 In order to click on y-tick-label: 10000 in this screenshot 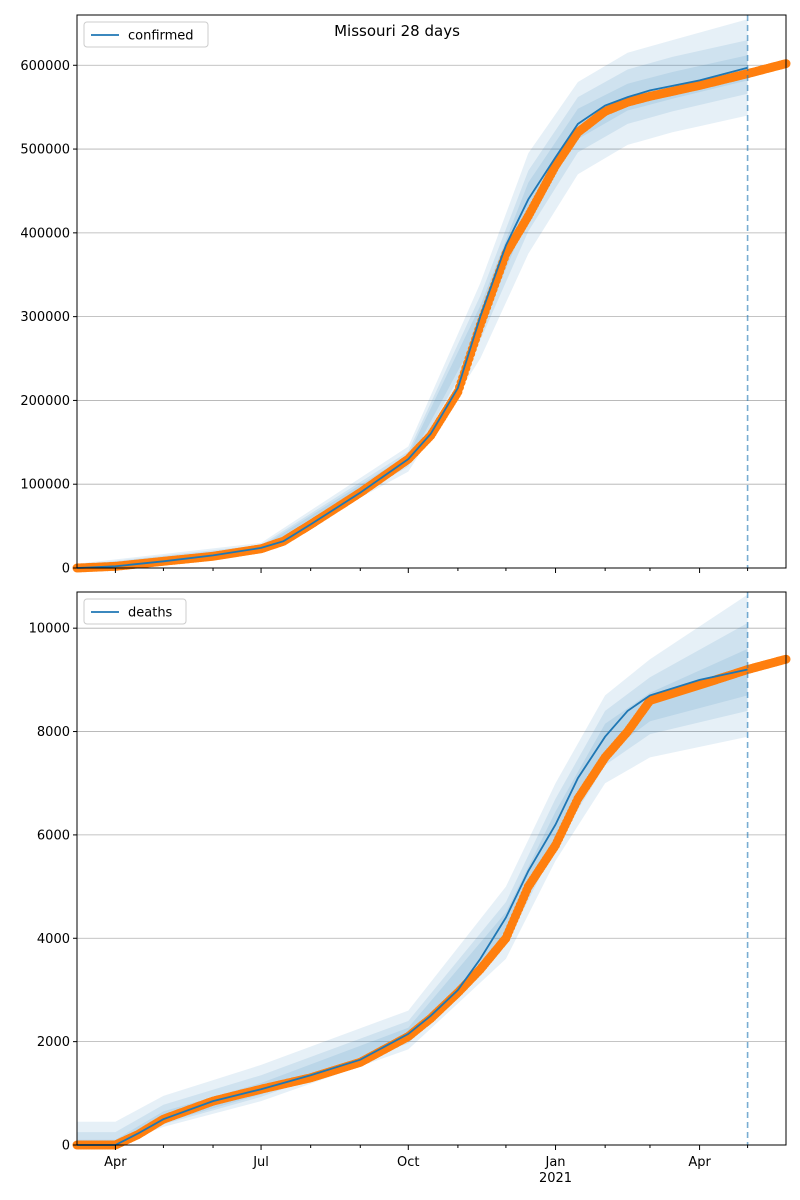, I will do `click(49, 629)`.